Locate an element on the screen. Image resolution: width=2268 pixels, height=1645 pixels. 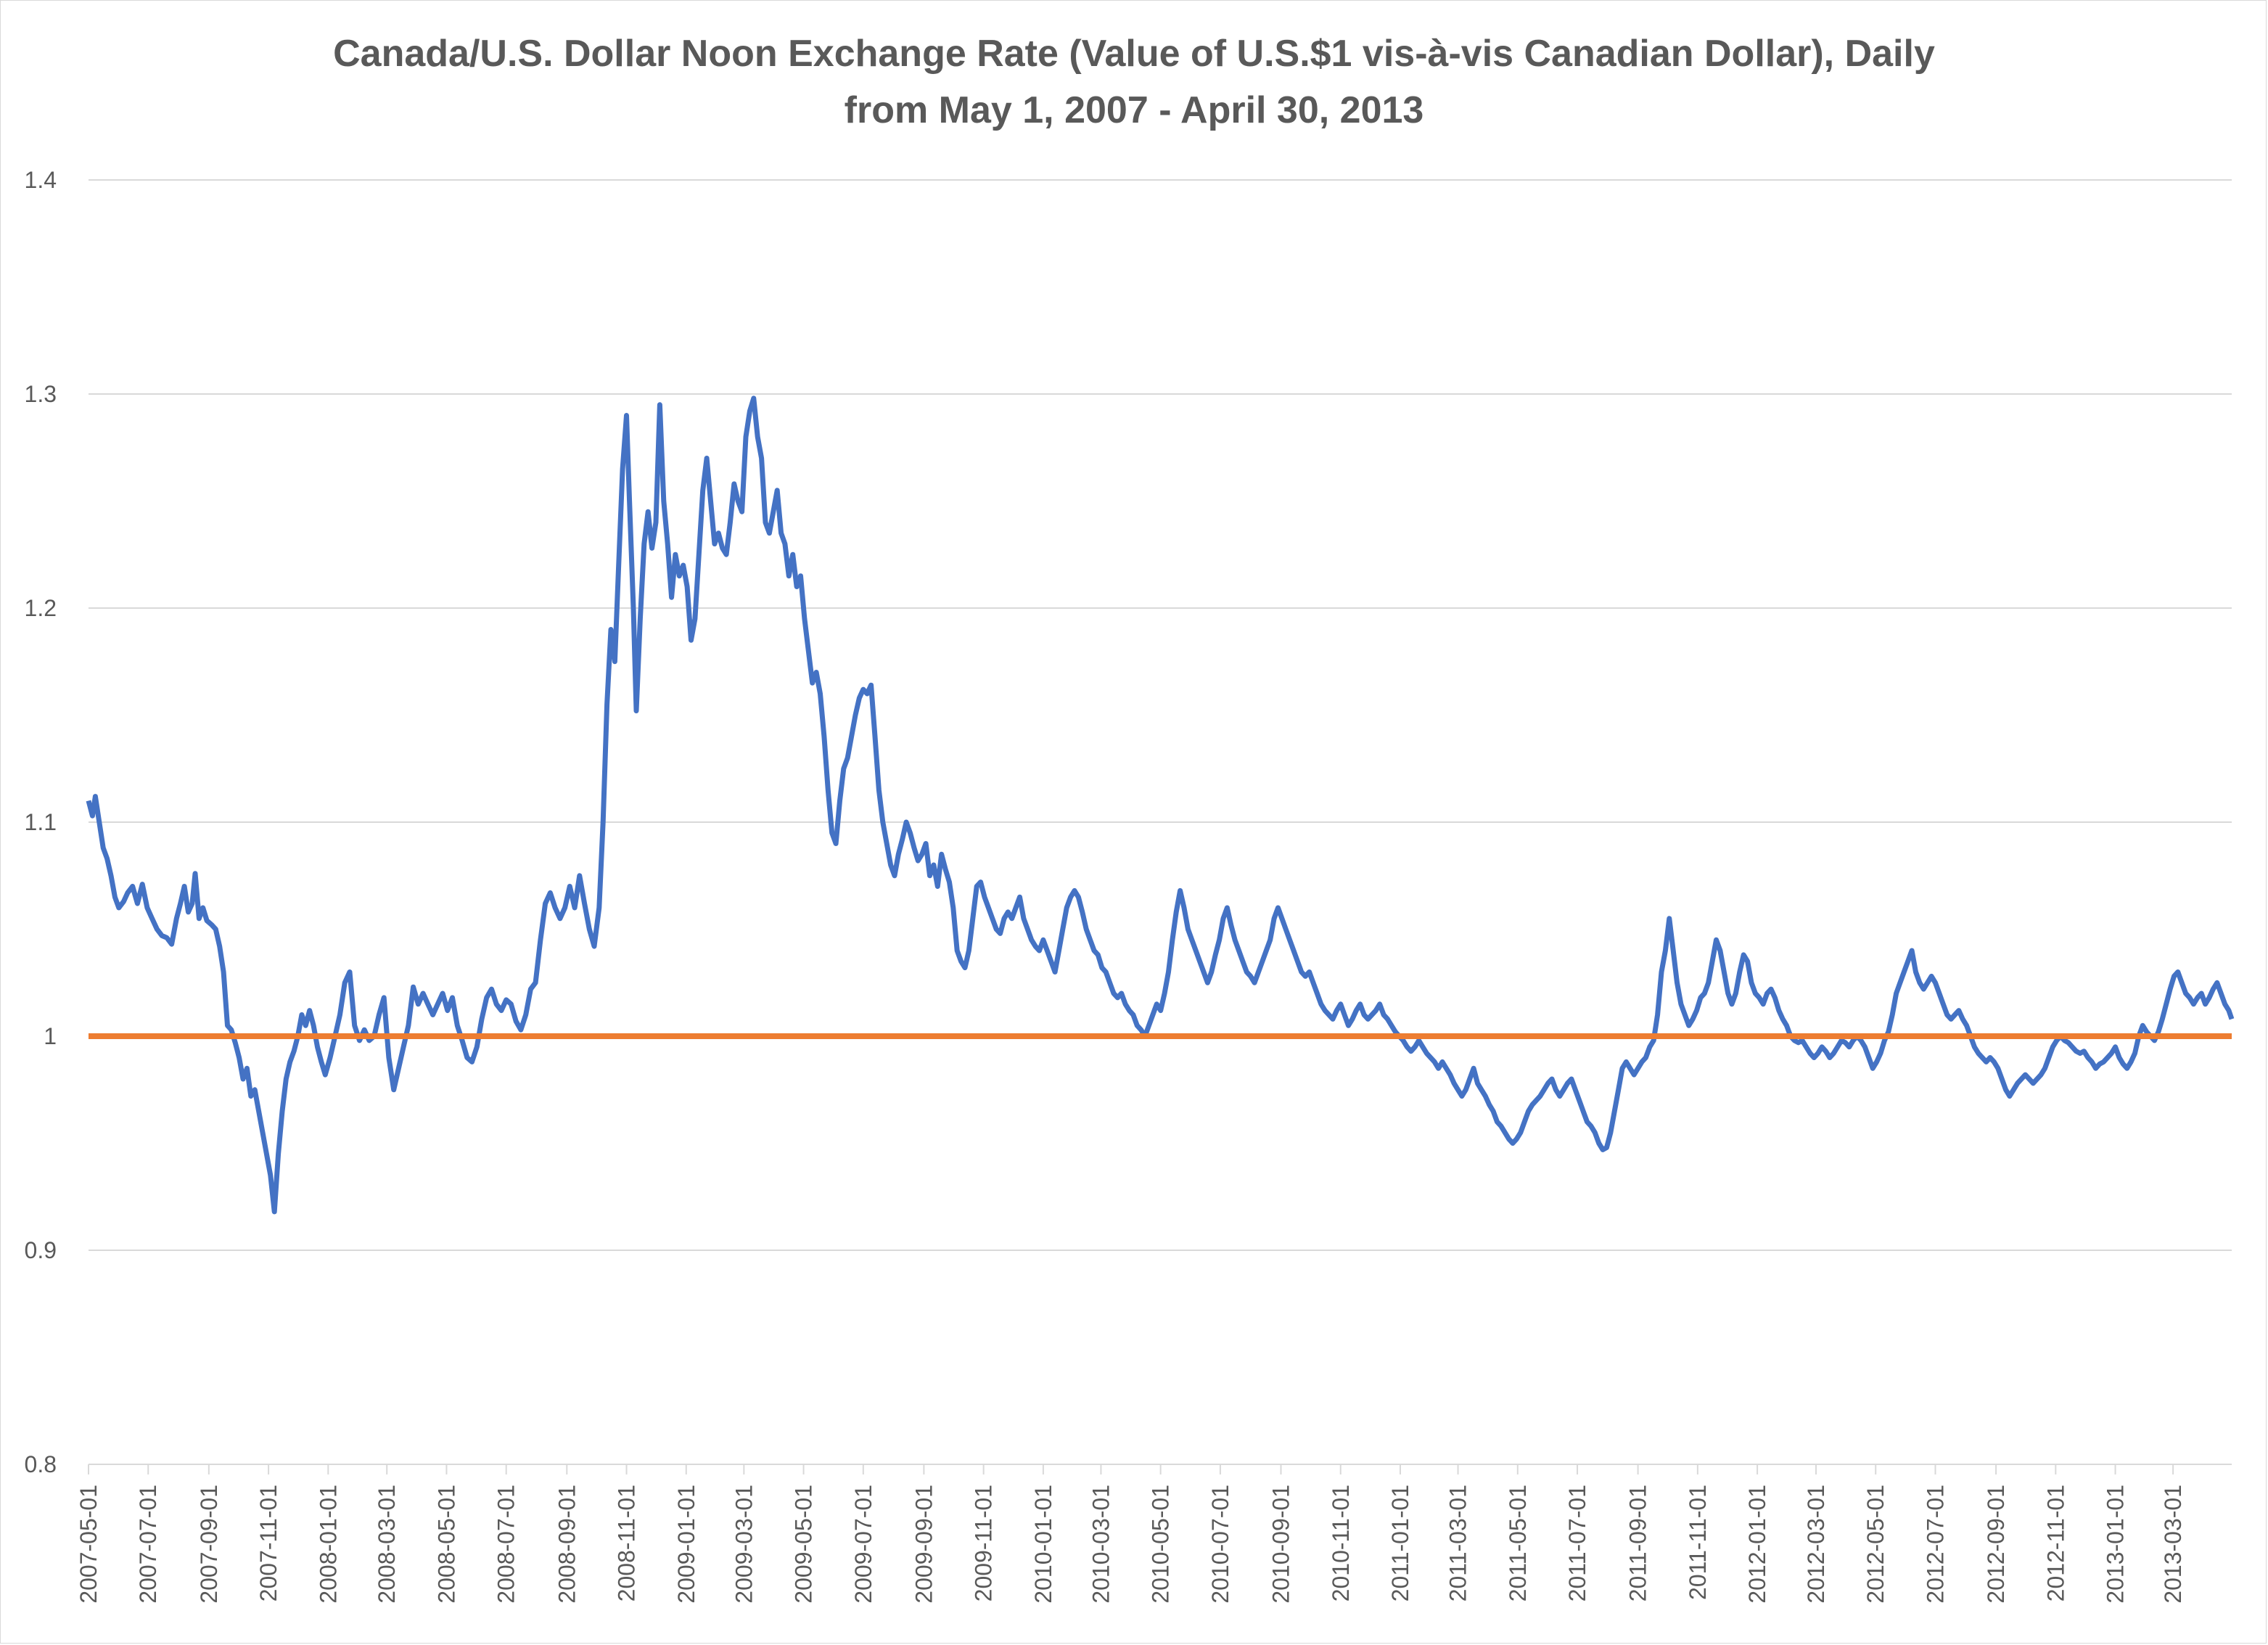
y-tick-label: 1.1 is located at coordinates (41, 822).